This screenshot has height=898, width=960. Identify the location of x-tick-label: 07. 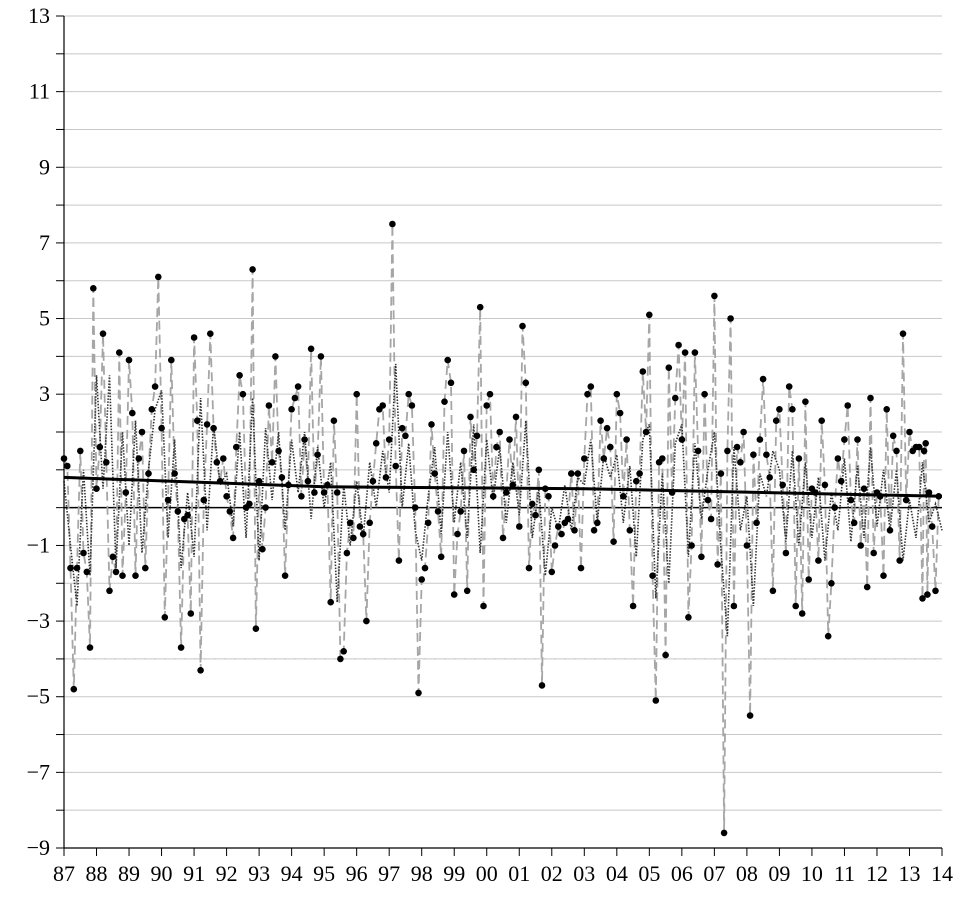
(714, 873).